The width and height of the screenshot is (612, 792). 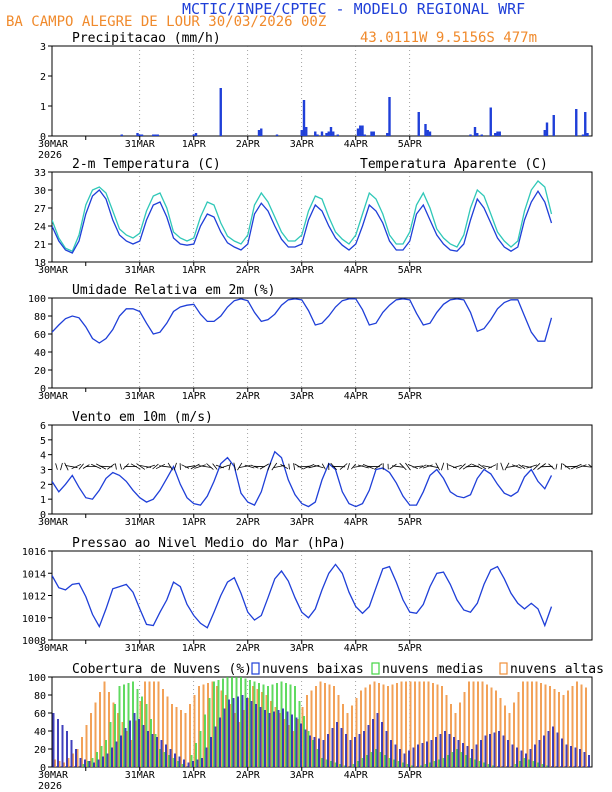 I want to click on y-tick-label: 18, so click(x=40, y=263).